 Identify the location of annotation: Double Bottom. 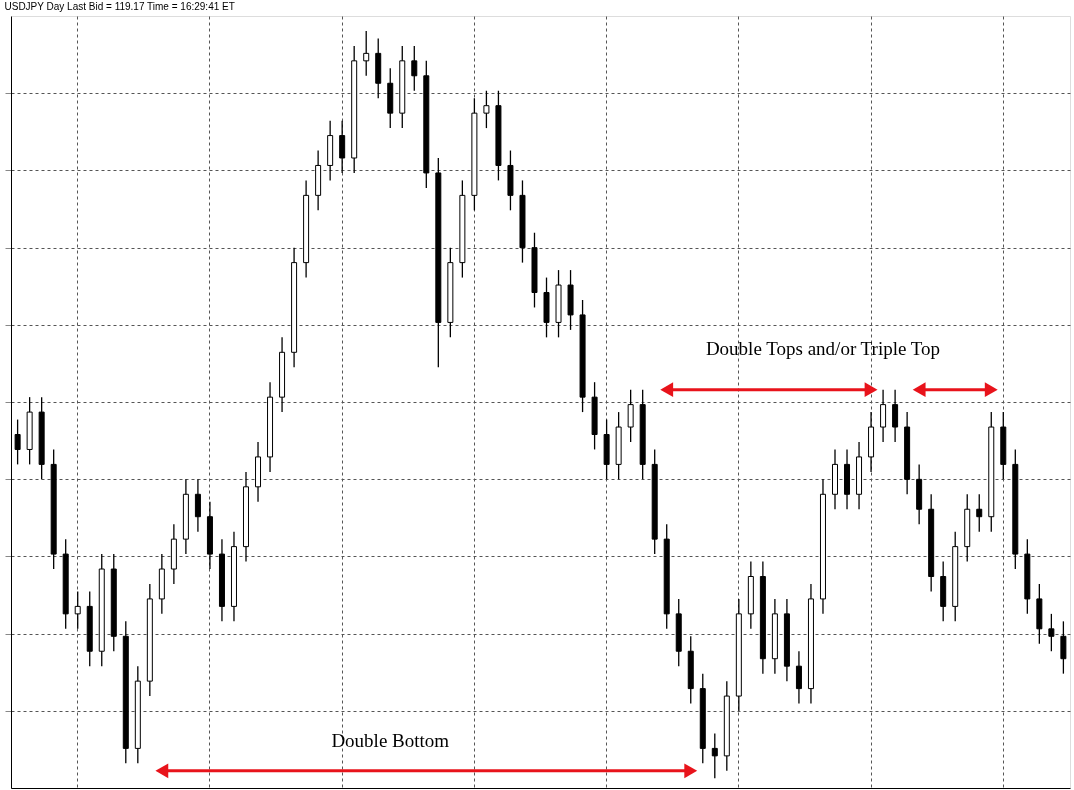
(390, 740).